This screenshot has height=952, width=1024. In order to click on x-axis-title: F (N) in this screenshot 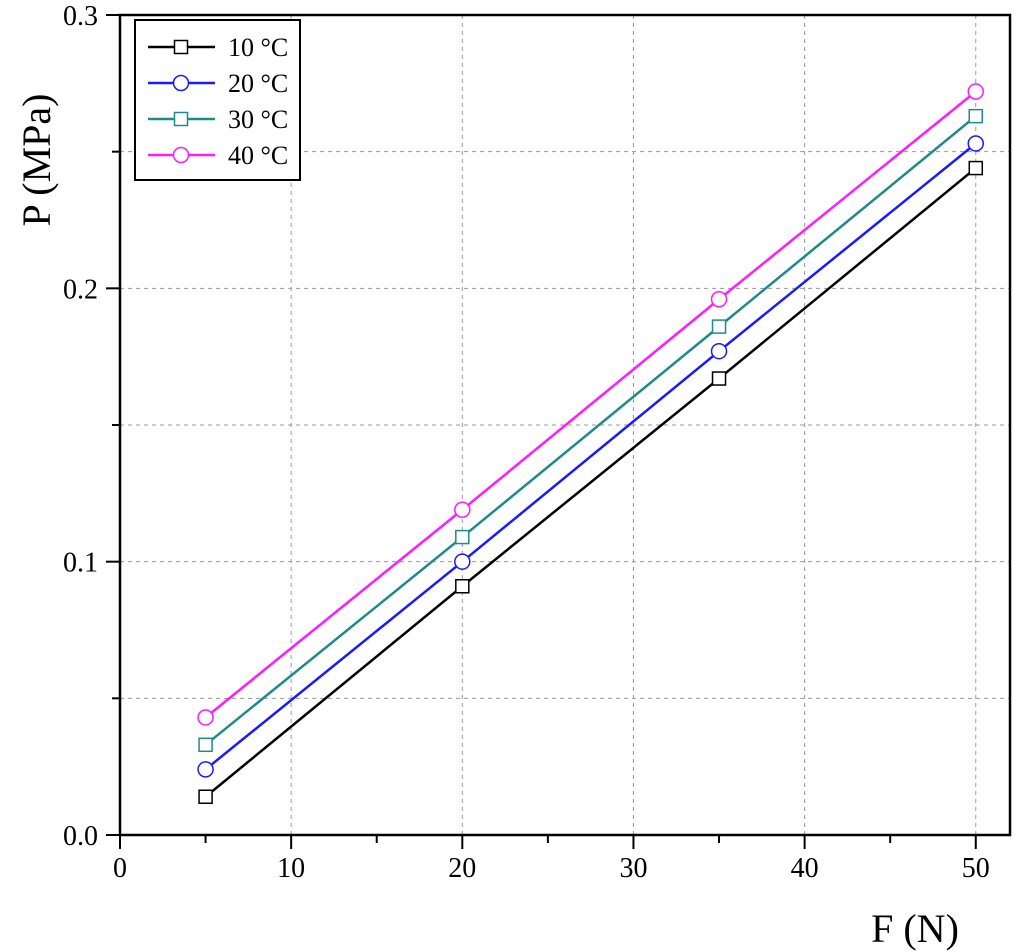, I will do `click(915, 928)`.